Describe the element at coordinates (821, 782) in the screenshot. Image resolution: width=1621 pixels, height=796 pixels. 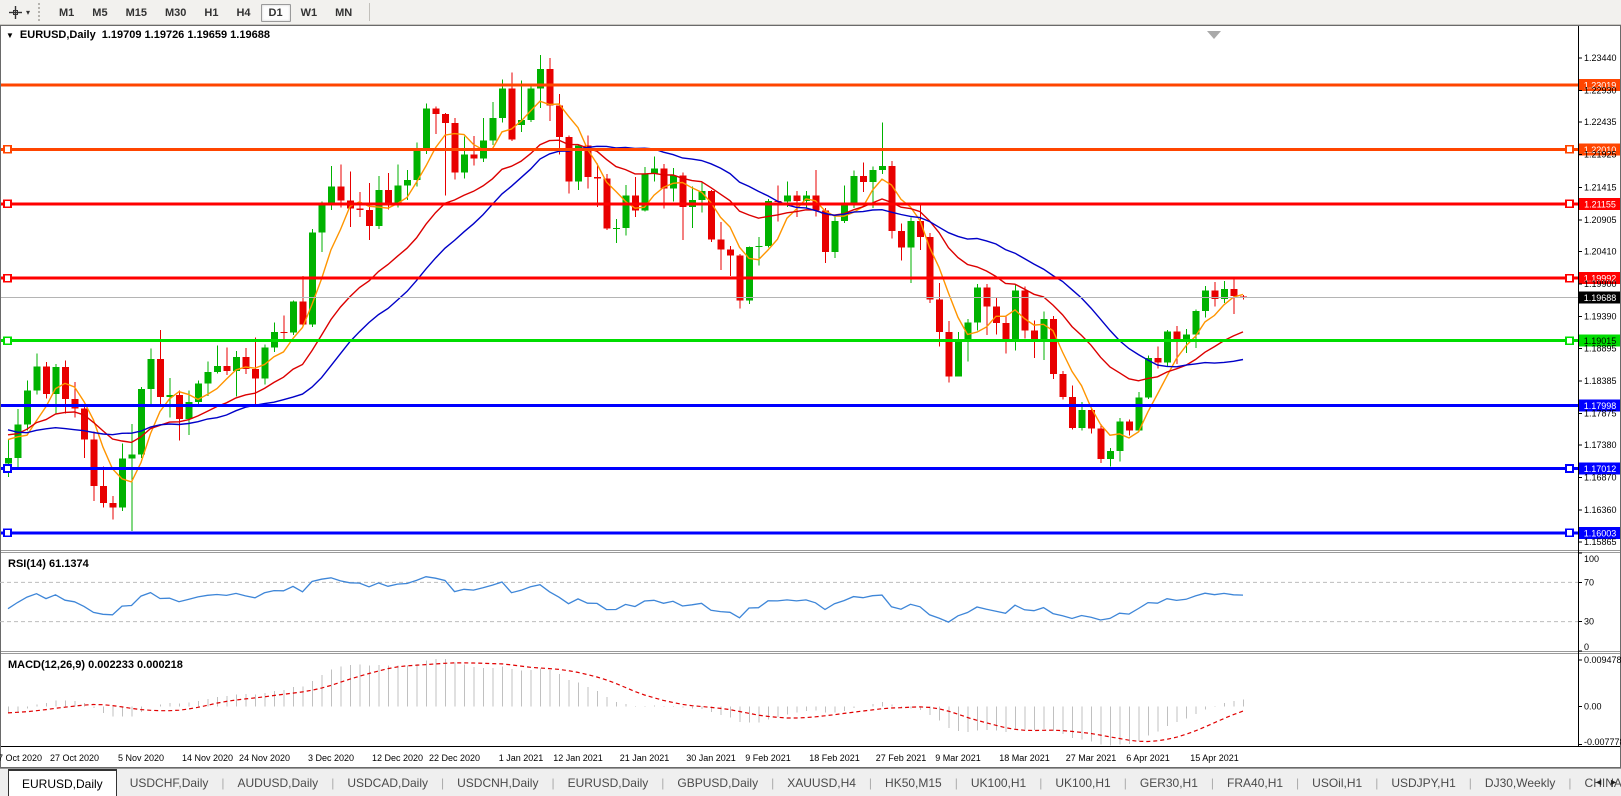
I see `chart-tab-xauusd-h4: XAUUSD,H4` at that location.